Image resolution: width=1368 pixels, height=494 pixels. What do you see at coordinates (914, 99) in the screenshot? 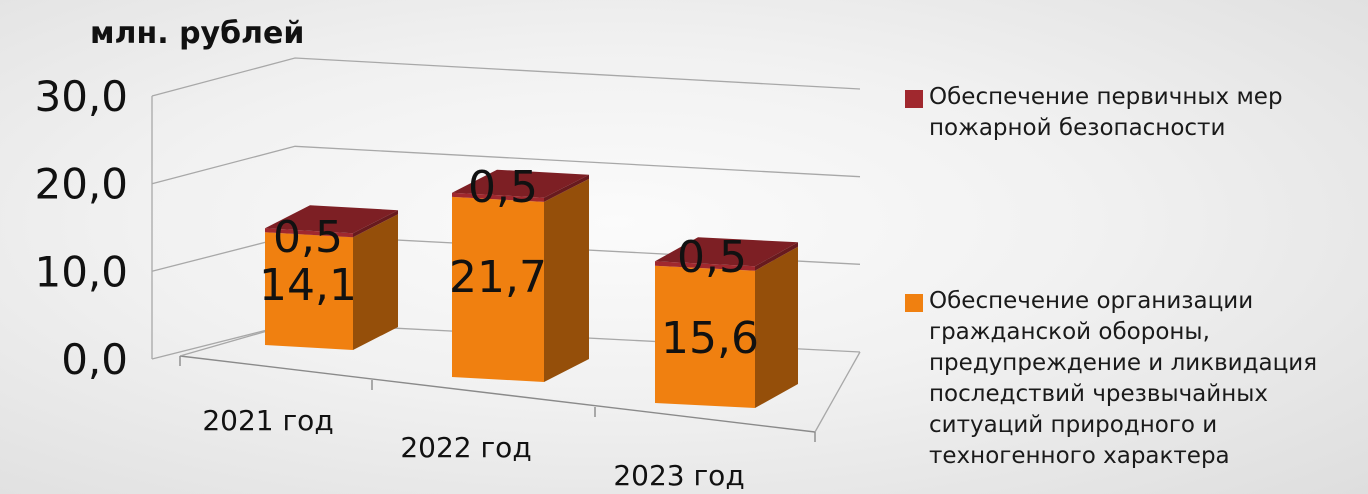
I see `legend-swatch-fire-safety` at bounding box center [914, 99].